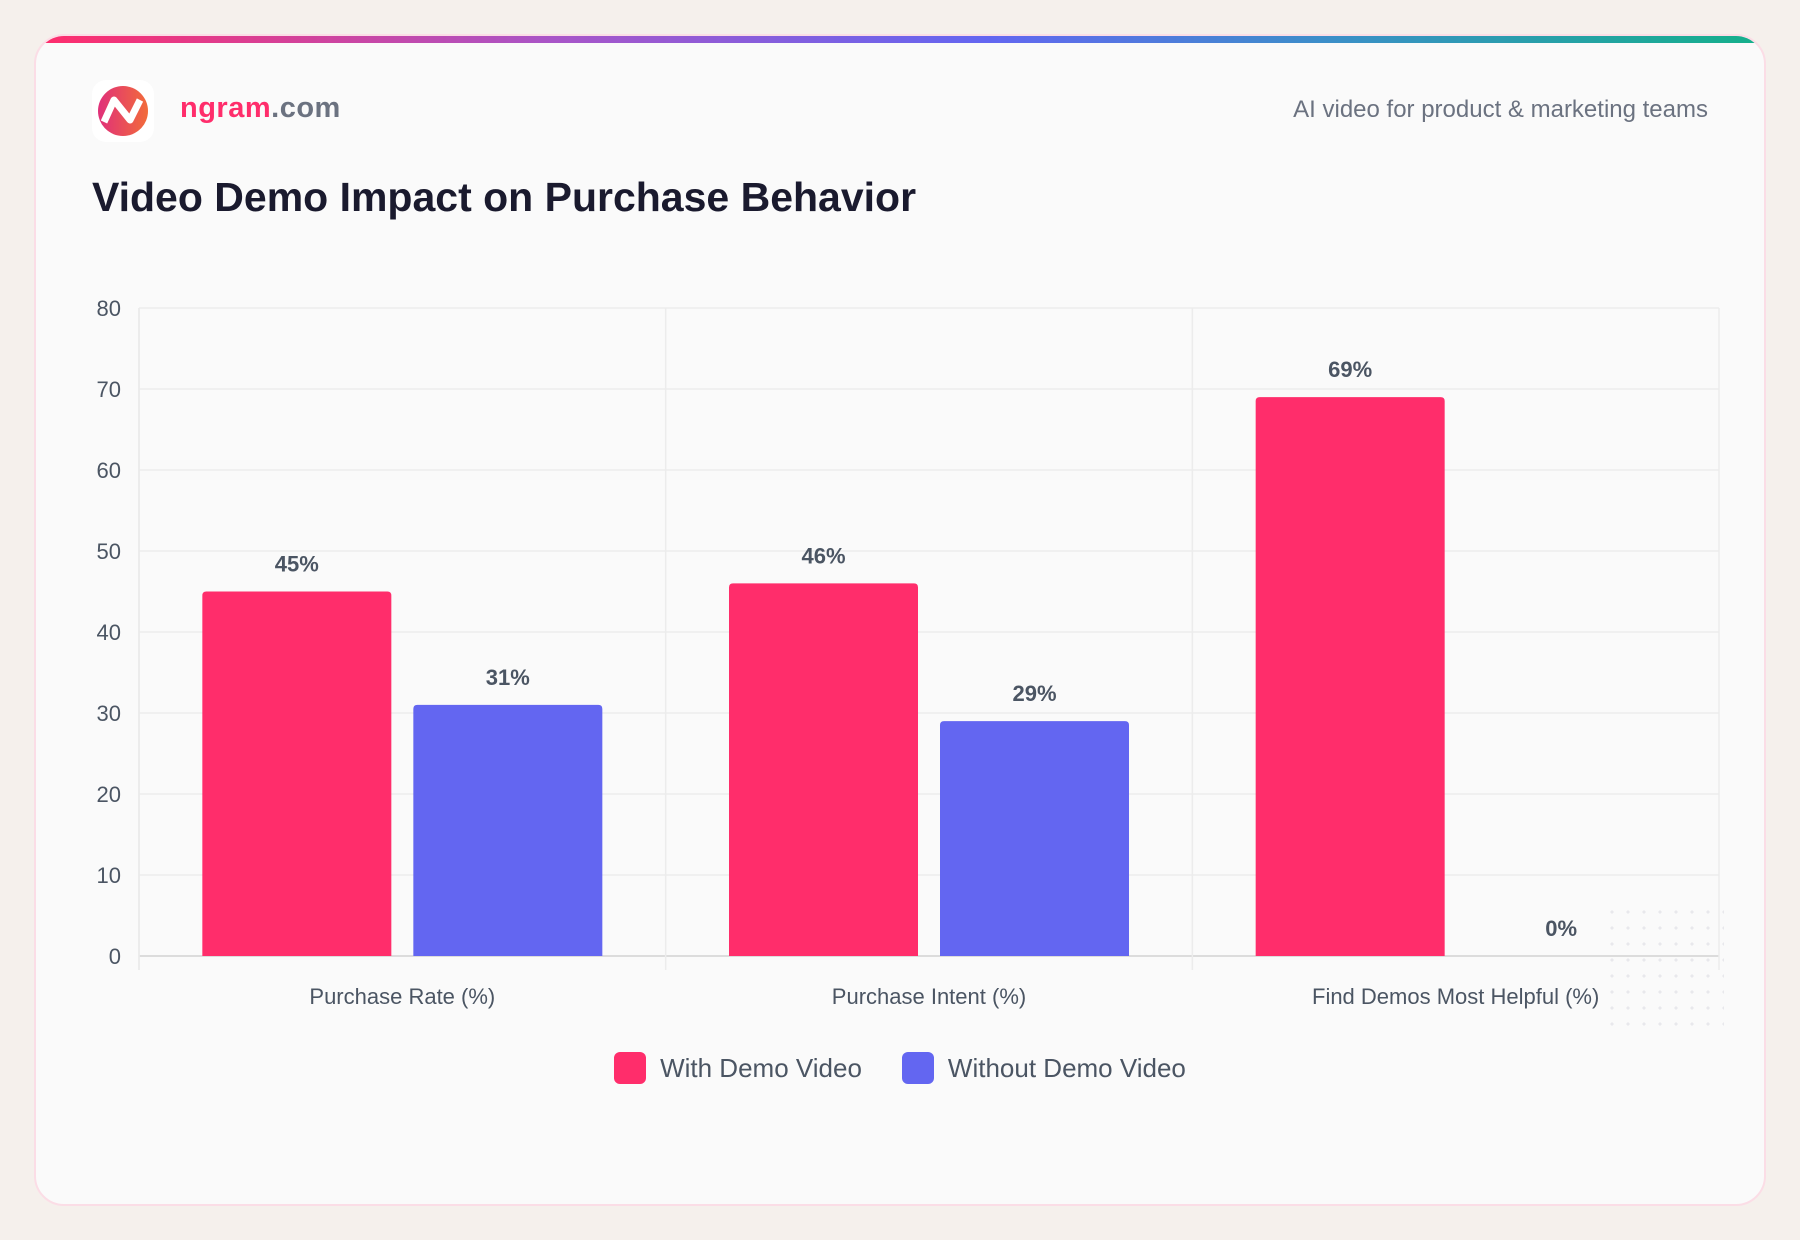  Describe the element at coordinates (115, 956) in the screenshot. I see `y-tick-label: 0` at that location.